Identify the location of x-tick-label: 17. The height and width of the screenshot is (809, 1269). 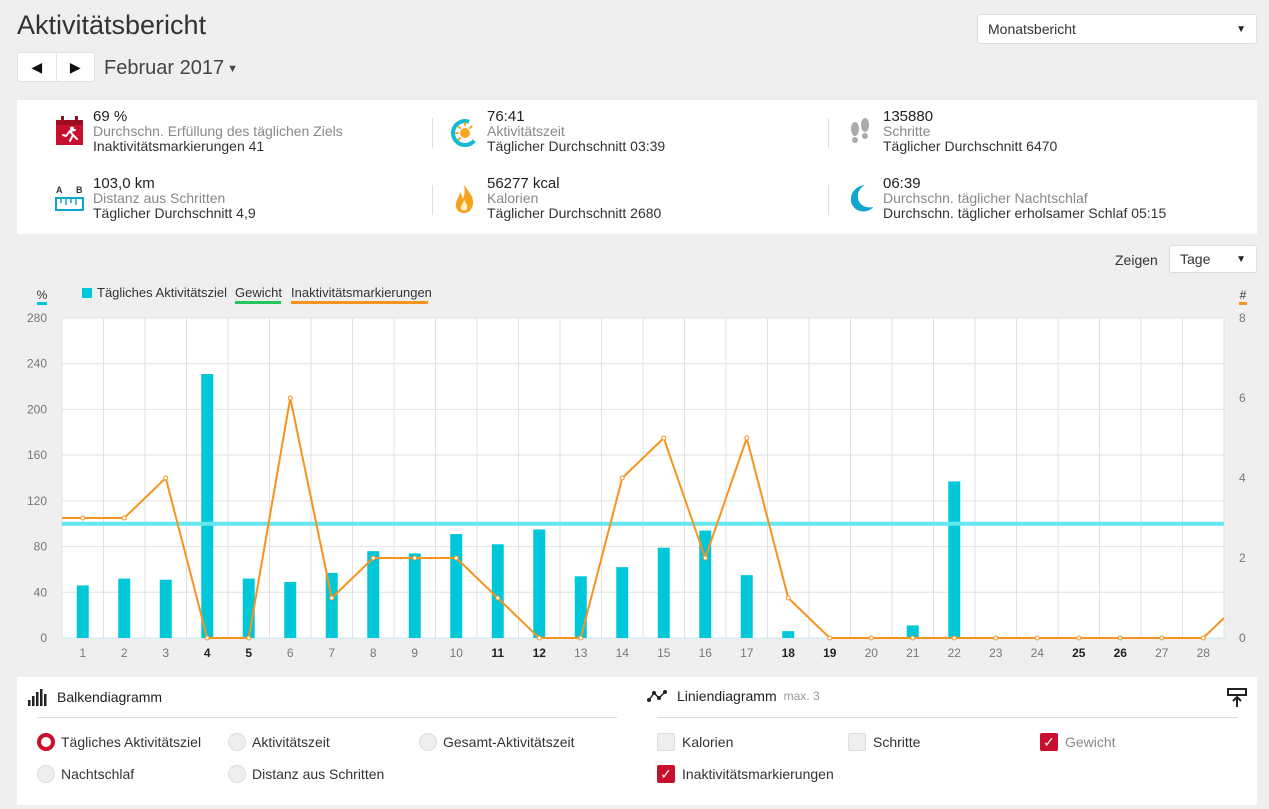
(747, 653).